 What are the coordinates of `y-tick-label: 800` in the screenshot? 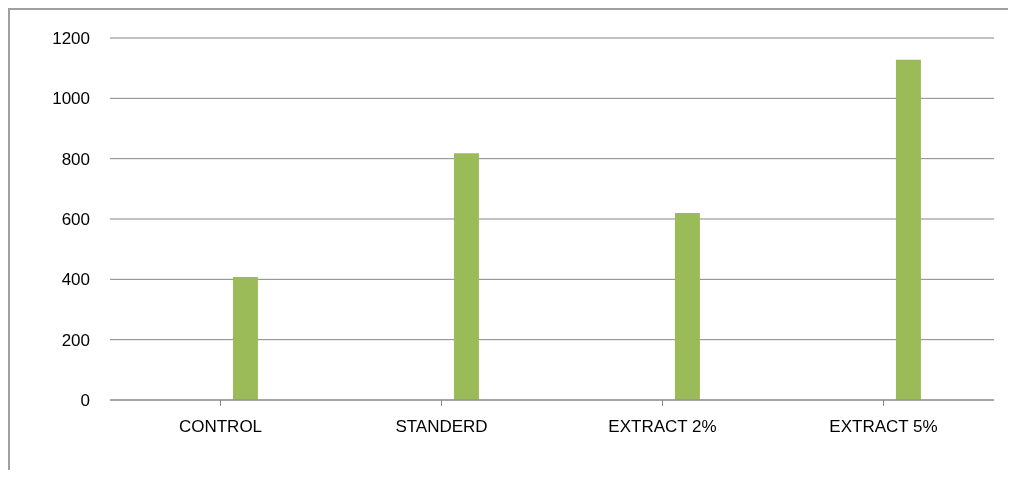 It's located at (75, 159).